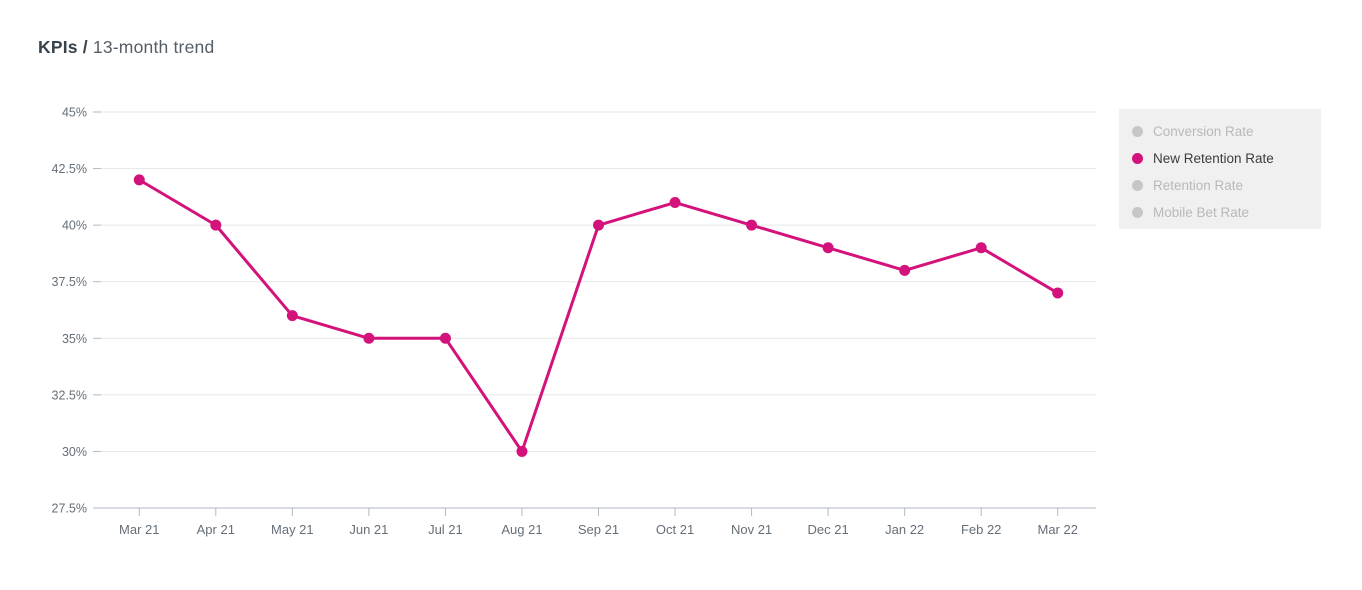 The height and width of the screenshot is (590, 1362). Describe the element at coordinates (751, 529) in the screenshot. I see `x-axis-label: Nov 21` at that location.